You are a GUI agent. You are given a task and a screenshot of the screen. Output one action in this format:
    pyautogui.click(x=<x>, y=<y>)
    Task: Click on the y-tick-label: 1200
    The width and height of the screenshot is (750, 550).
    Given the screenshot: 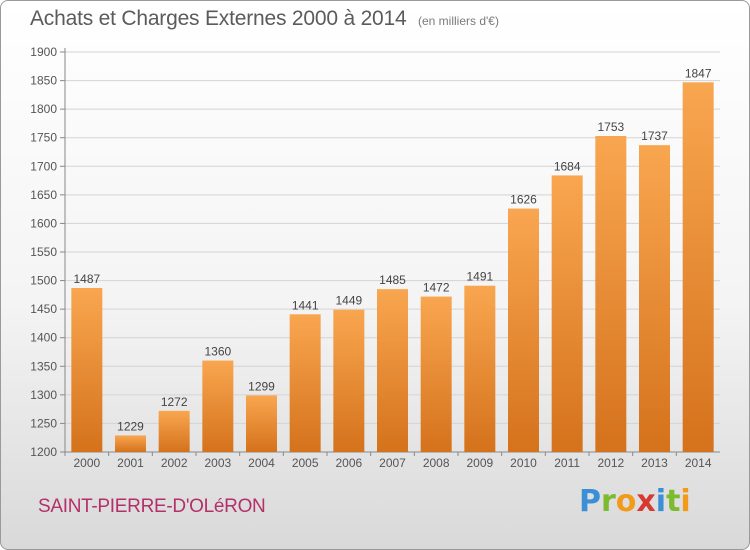 What is the action you would take?
    pyautogui.click(x=43, y=452)
    